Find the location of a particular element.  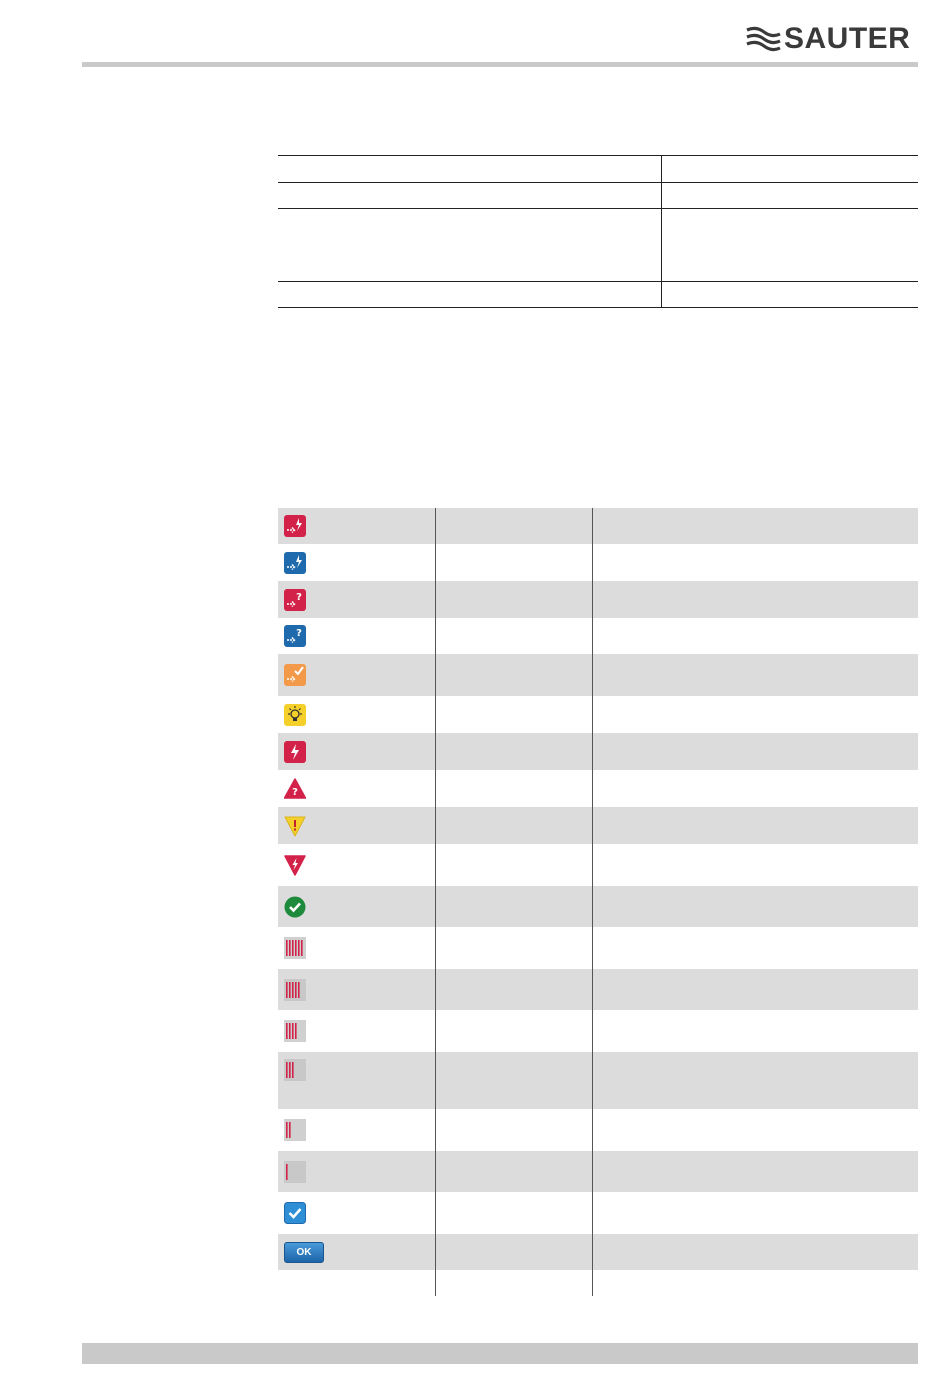

warning-triangle-icon is located at coordinates (295, 826).